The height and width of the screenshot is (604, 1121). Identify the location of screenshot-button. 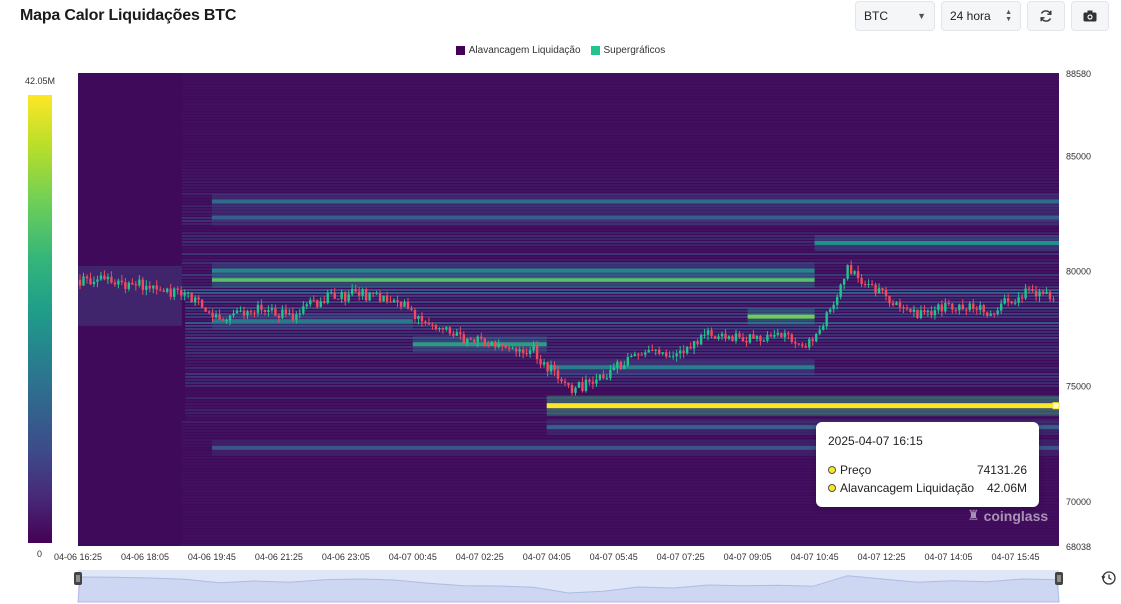
(1090, 16).